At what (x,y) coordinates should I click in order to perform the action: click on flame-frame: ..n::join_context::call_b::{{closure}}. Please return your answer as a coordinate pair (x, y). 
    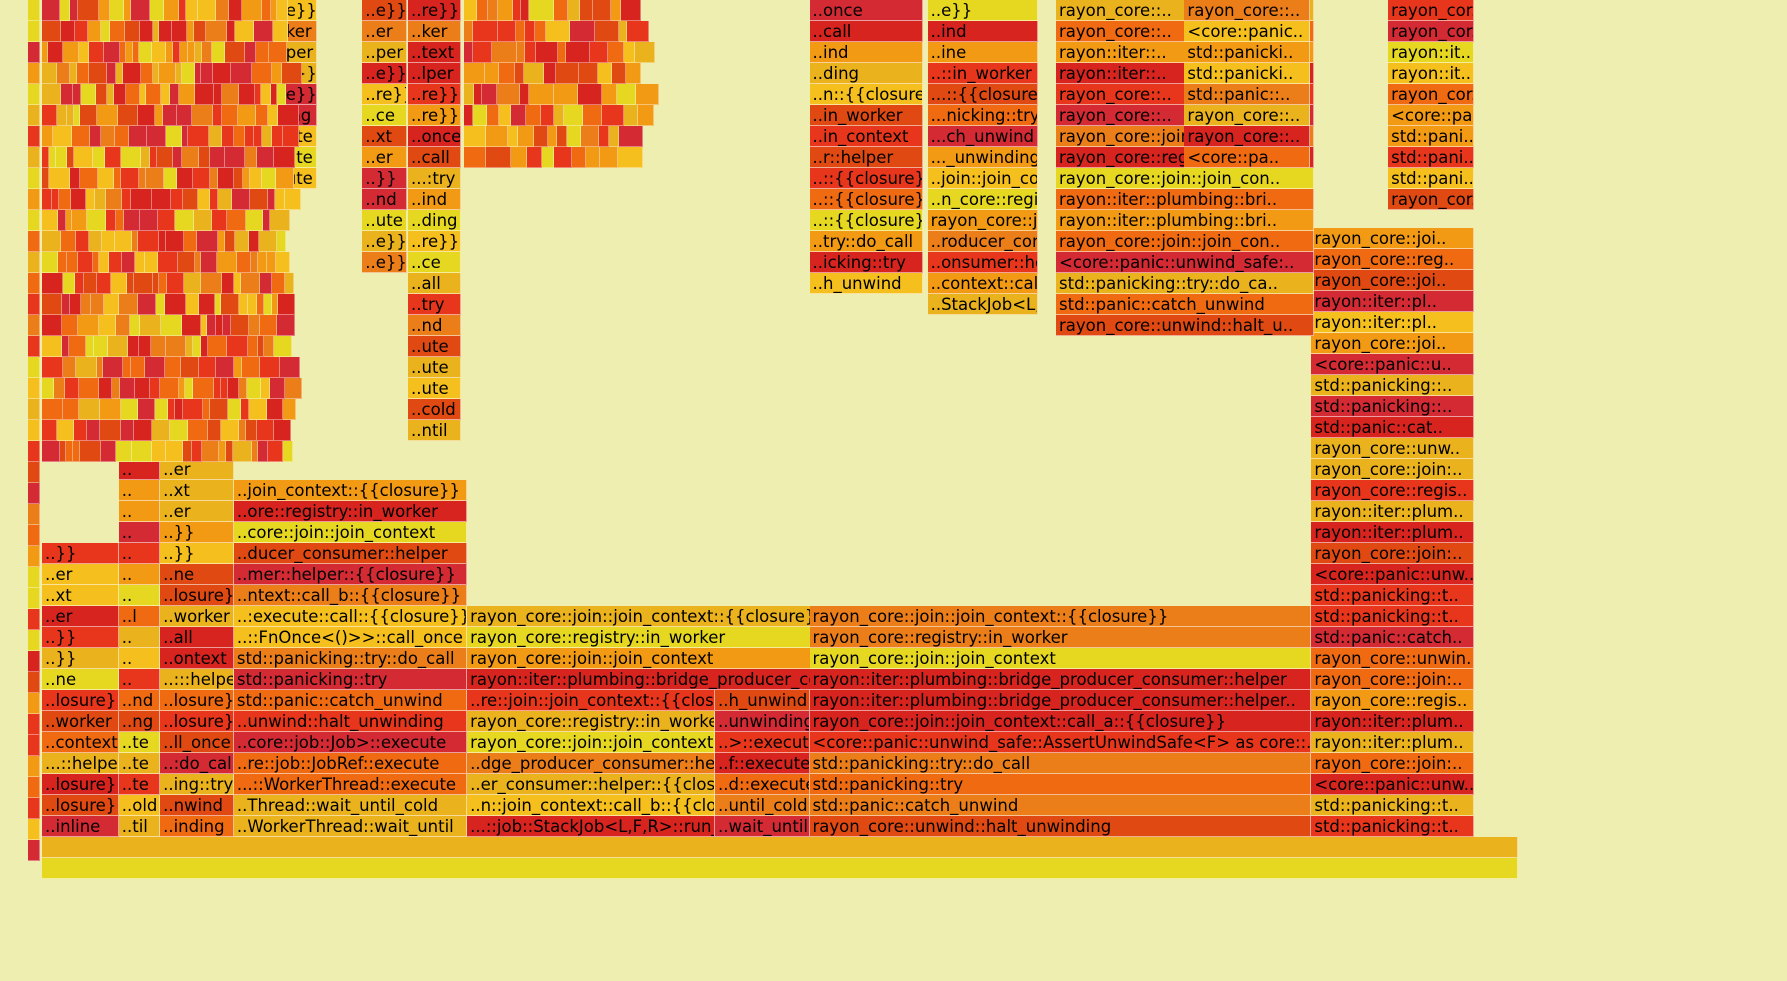
    Looking at the image, I should click on (591, 805).